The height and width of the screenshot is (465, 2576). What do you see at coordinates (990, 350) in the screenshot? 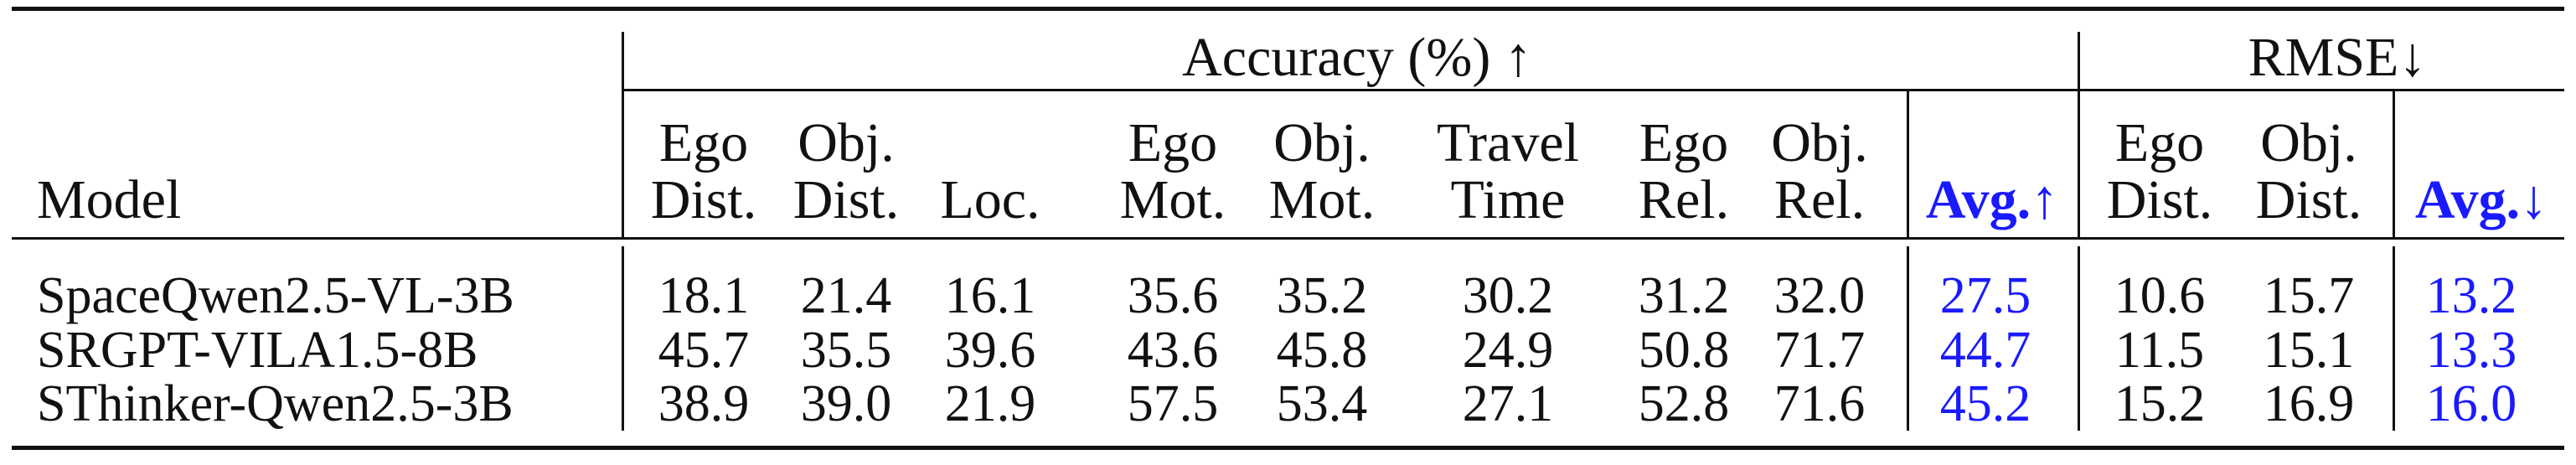
I see `cell: 39.6` at bounding box center [990, 350].